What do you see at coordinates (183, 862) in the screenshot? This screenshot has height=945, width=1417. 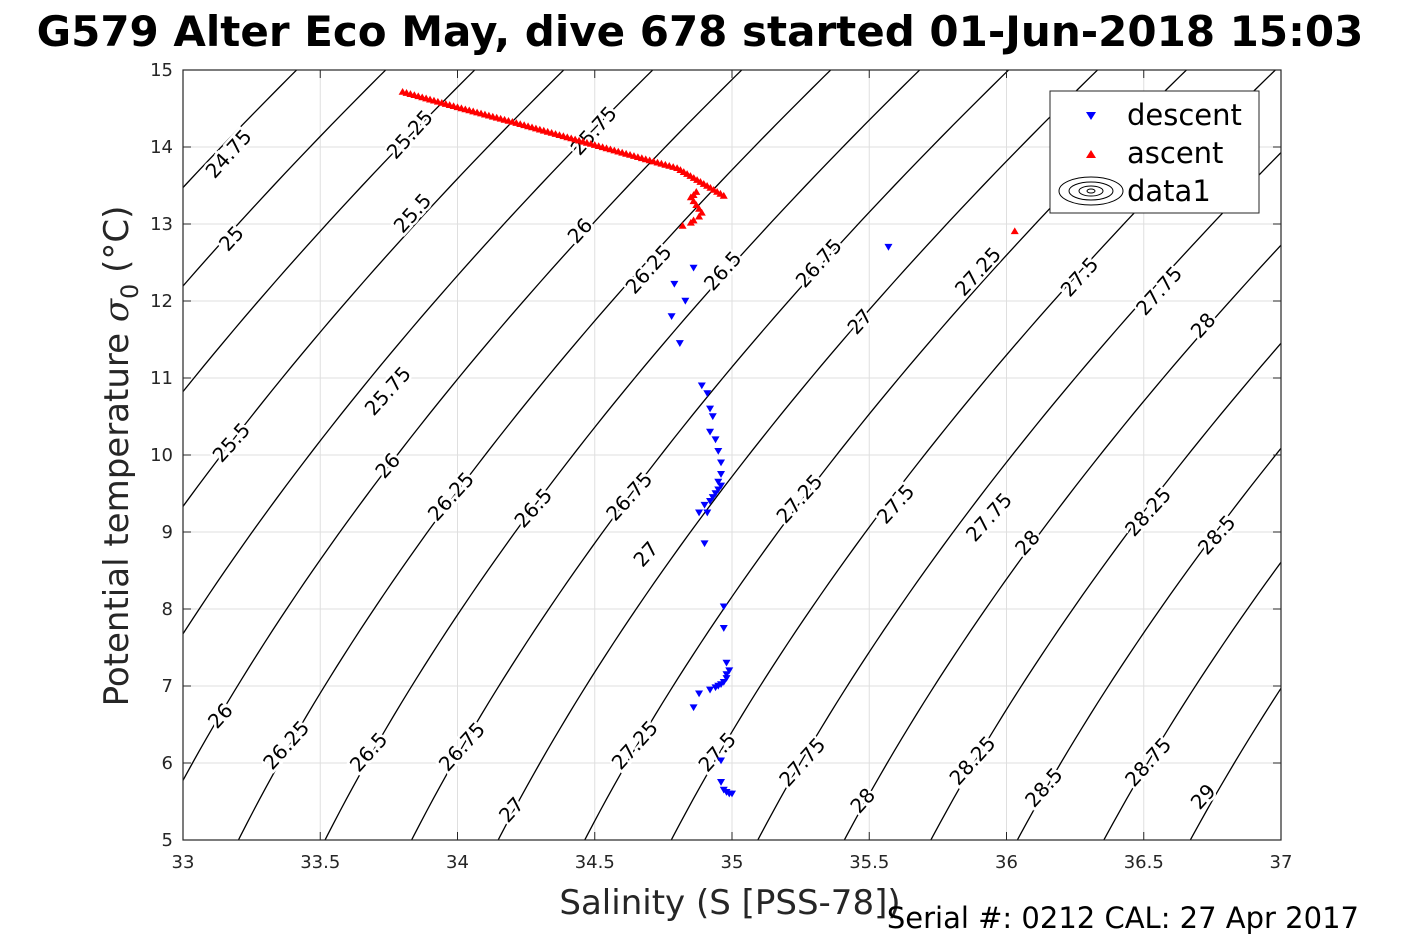 I see `x-tick-label: 33` at bounding box center [183, 862].